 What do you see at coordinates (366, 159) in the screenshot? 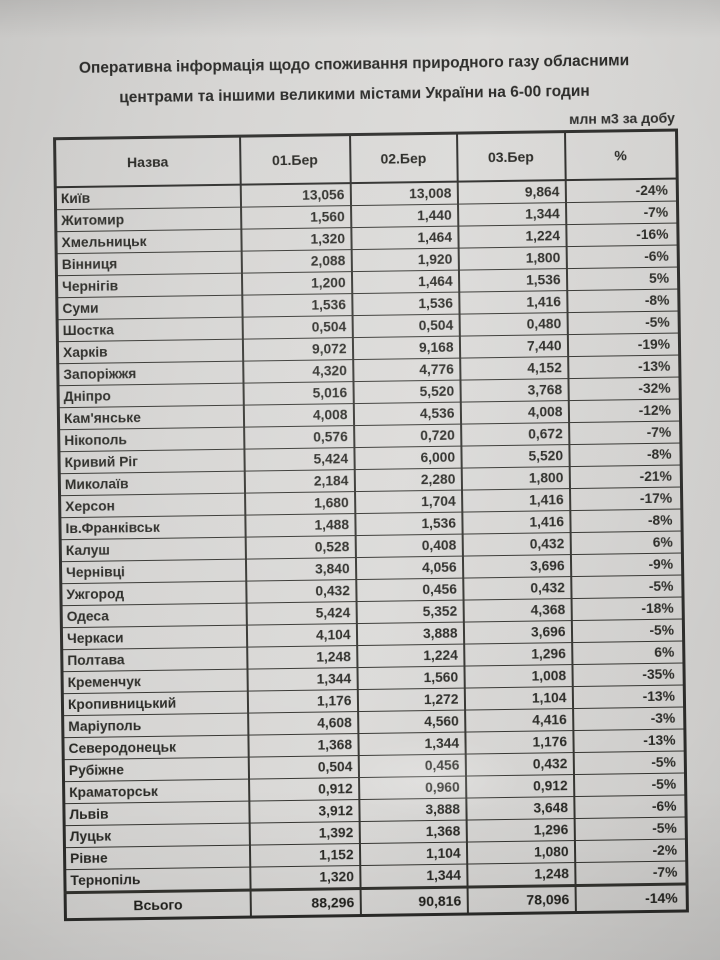
I see `table-header-row: Назва 01.Бер 02.Бер 03.Бер %` at bounding box center [366, 159].